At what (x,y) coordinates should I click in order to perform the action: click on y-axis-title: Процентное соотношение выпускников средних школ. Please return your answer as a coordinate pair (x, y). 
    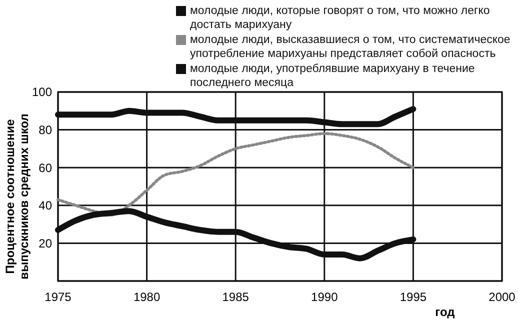
    Looking at the image, I should click on (17, 197).